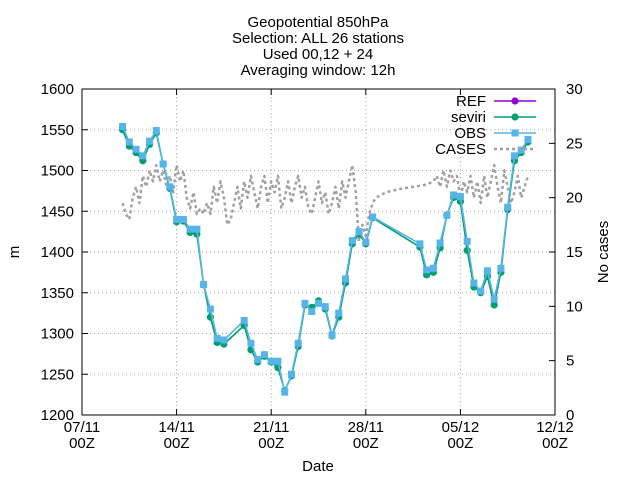  Describe the element at coordinates (461, 427) in the screenshot. I see `x-tick-label: 05/12` at that location.